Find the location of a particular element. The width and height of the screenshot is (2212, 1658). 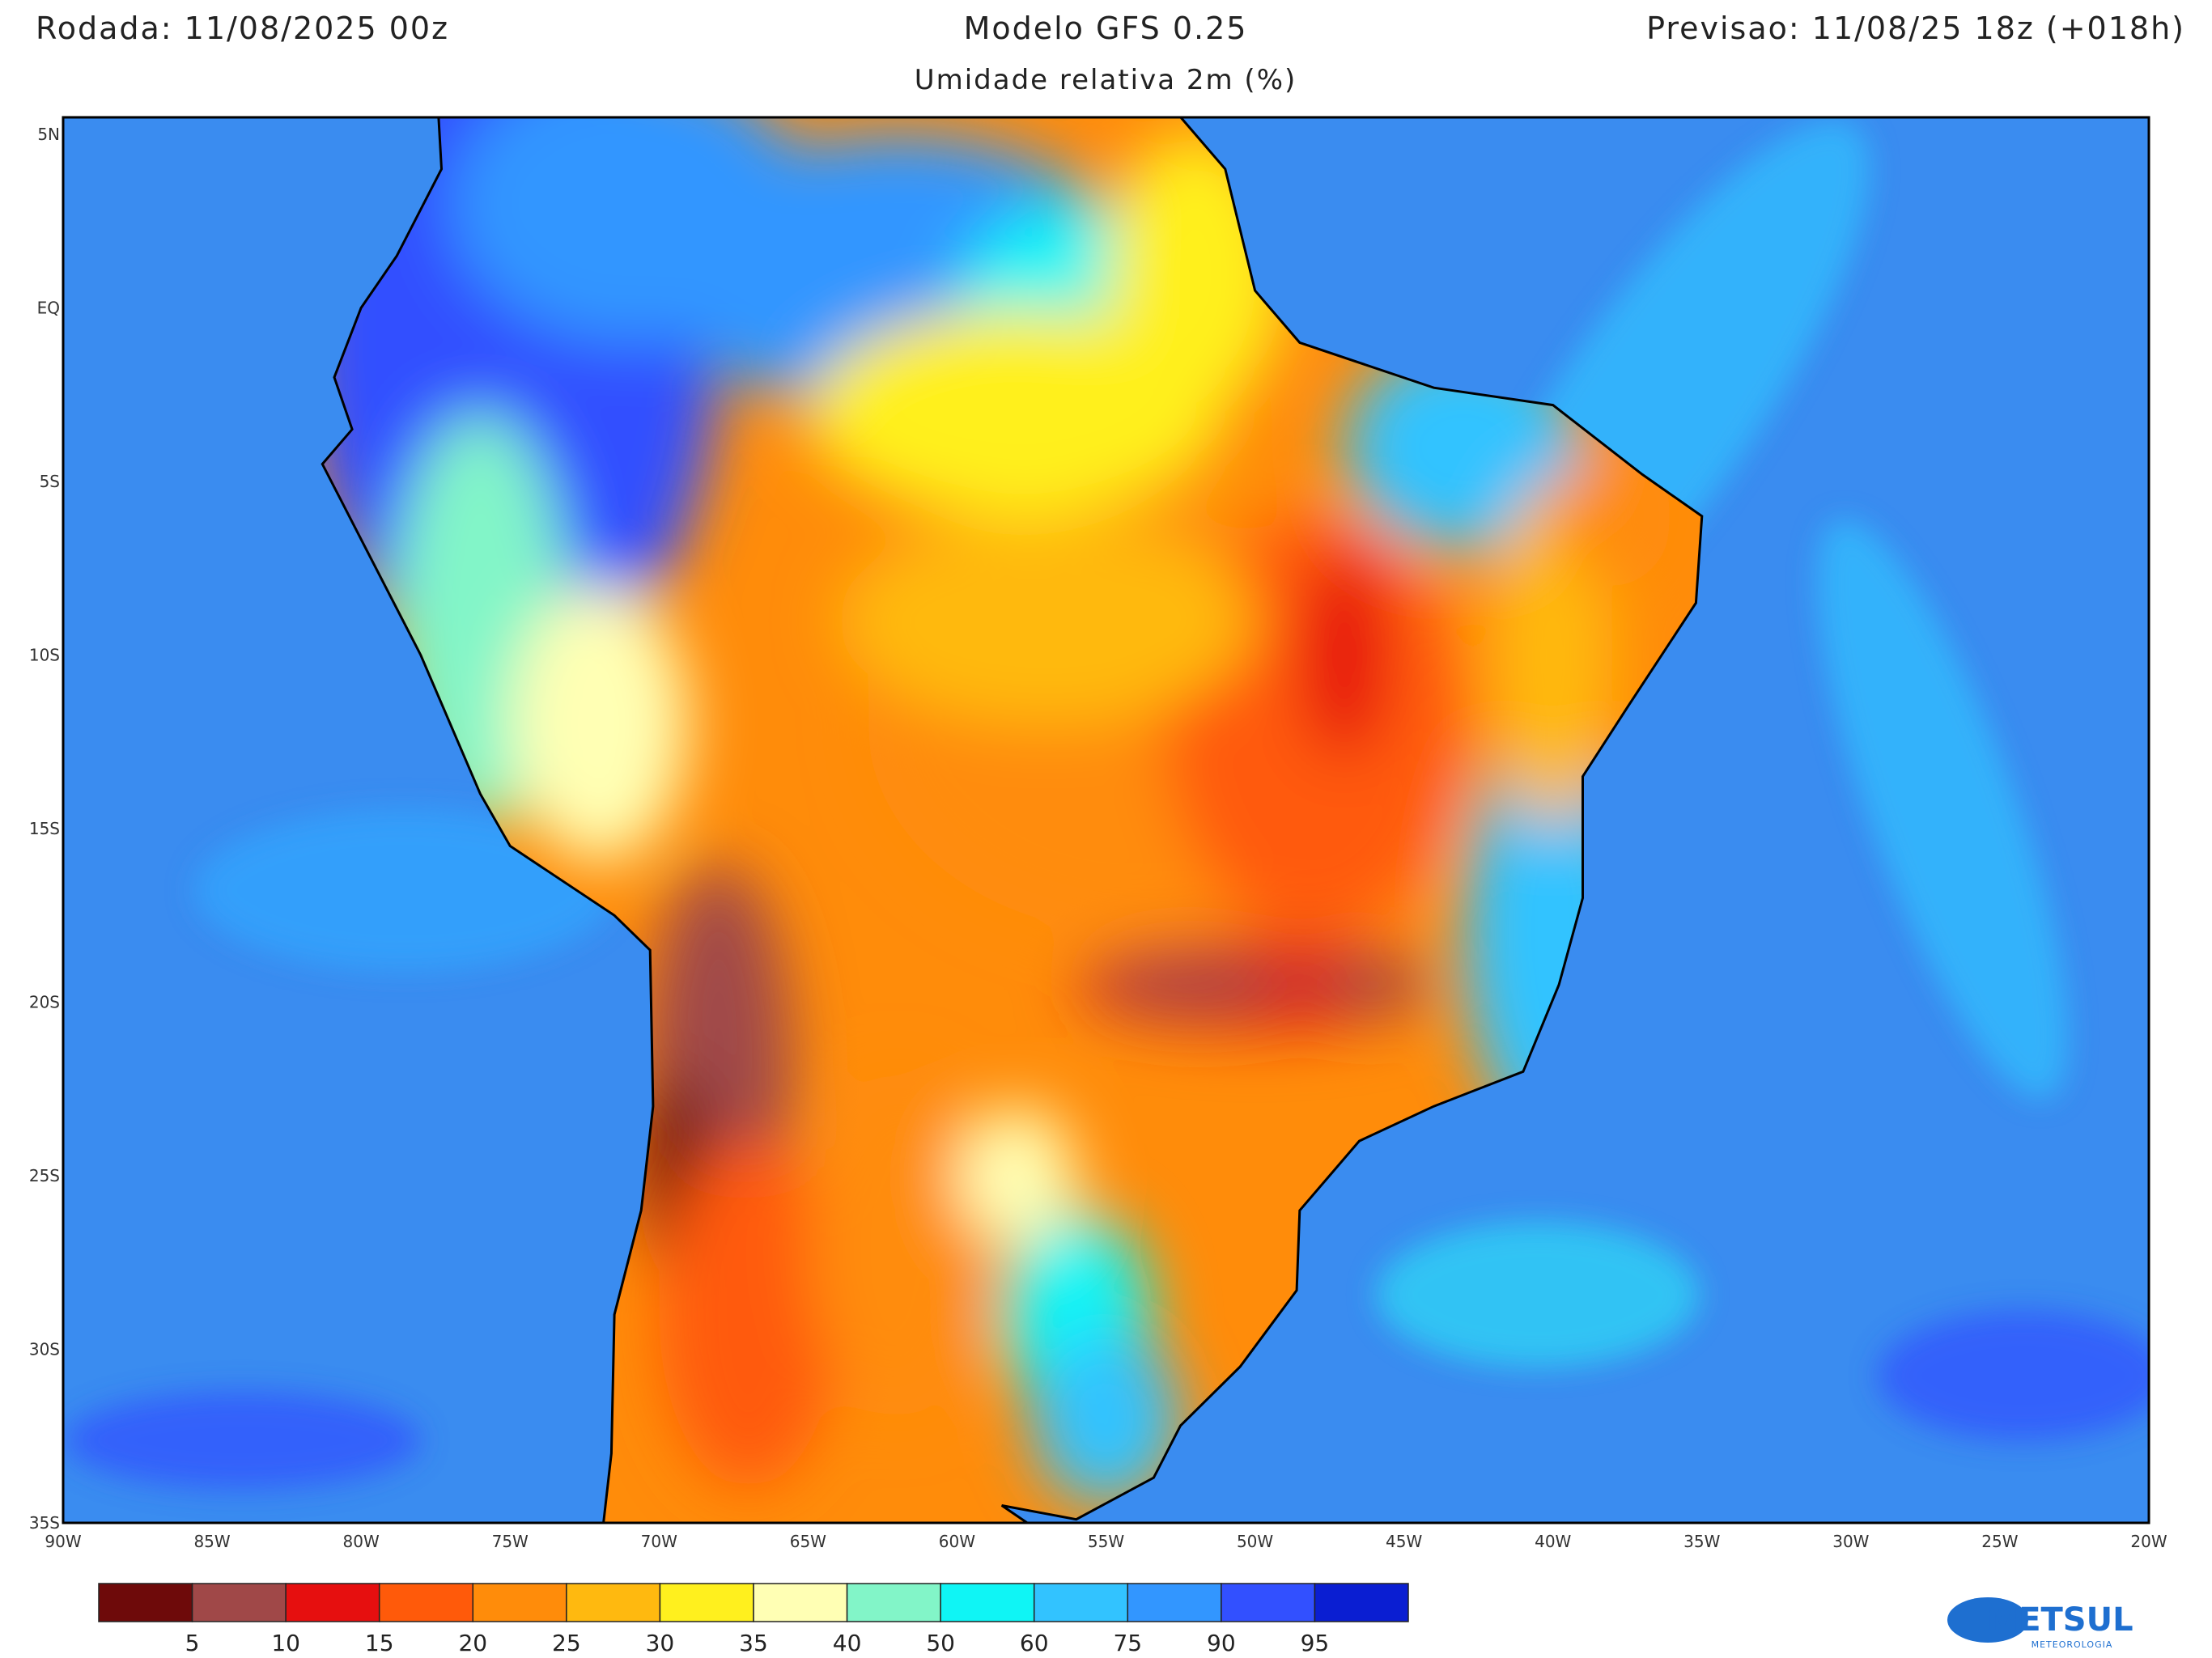

colorbar-label: 60 is located at coordinates (1034, 1643).